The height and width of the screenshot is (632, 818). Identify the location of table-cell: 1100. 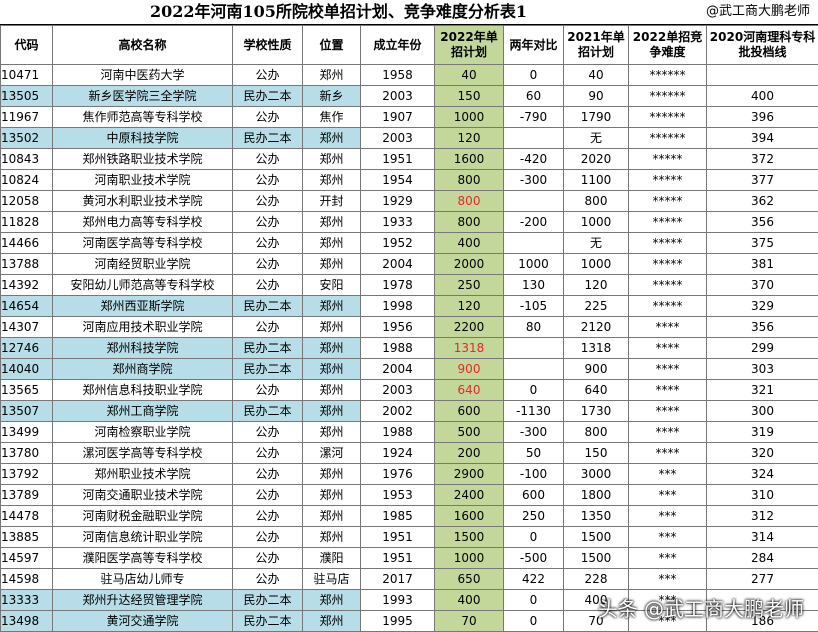
(596, 180).